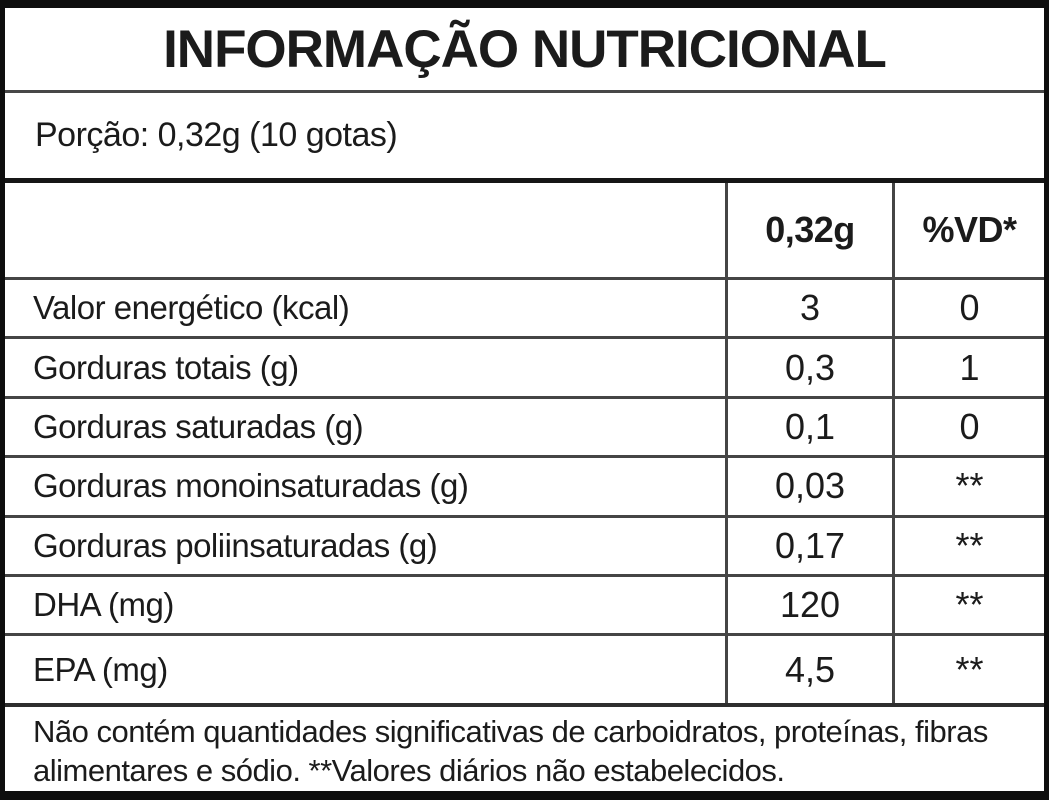  What do you see at coordinates (808, 230) in the screenshot?
I see `amount-column-header: 0,32g` at bounding box center [808, 230].